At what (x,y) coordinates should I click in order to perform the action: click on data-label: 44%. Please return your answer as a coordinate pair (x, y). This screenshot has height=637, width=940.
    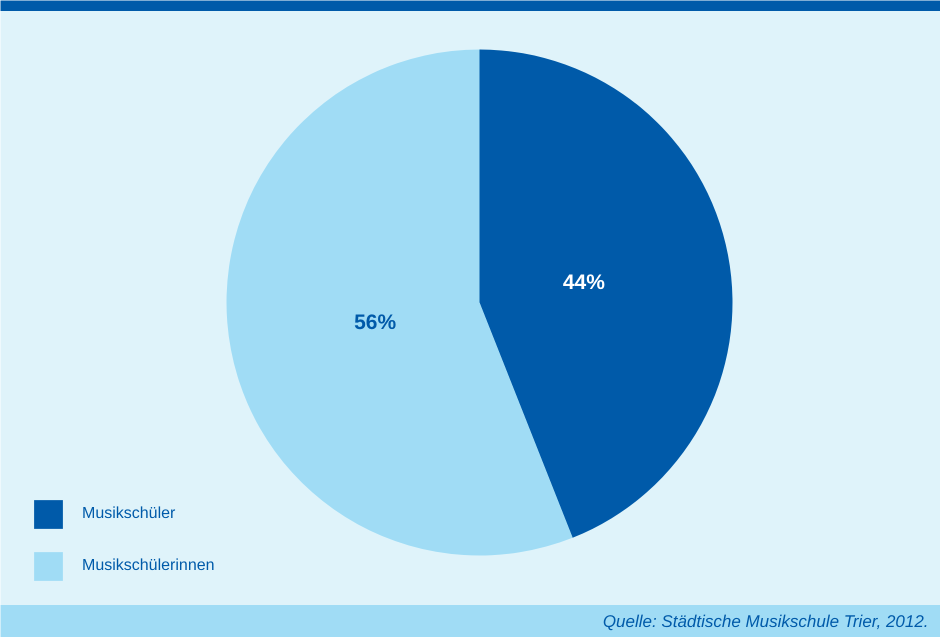
    Looking at the image, I should click on (584, 282).